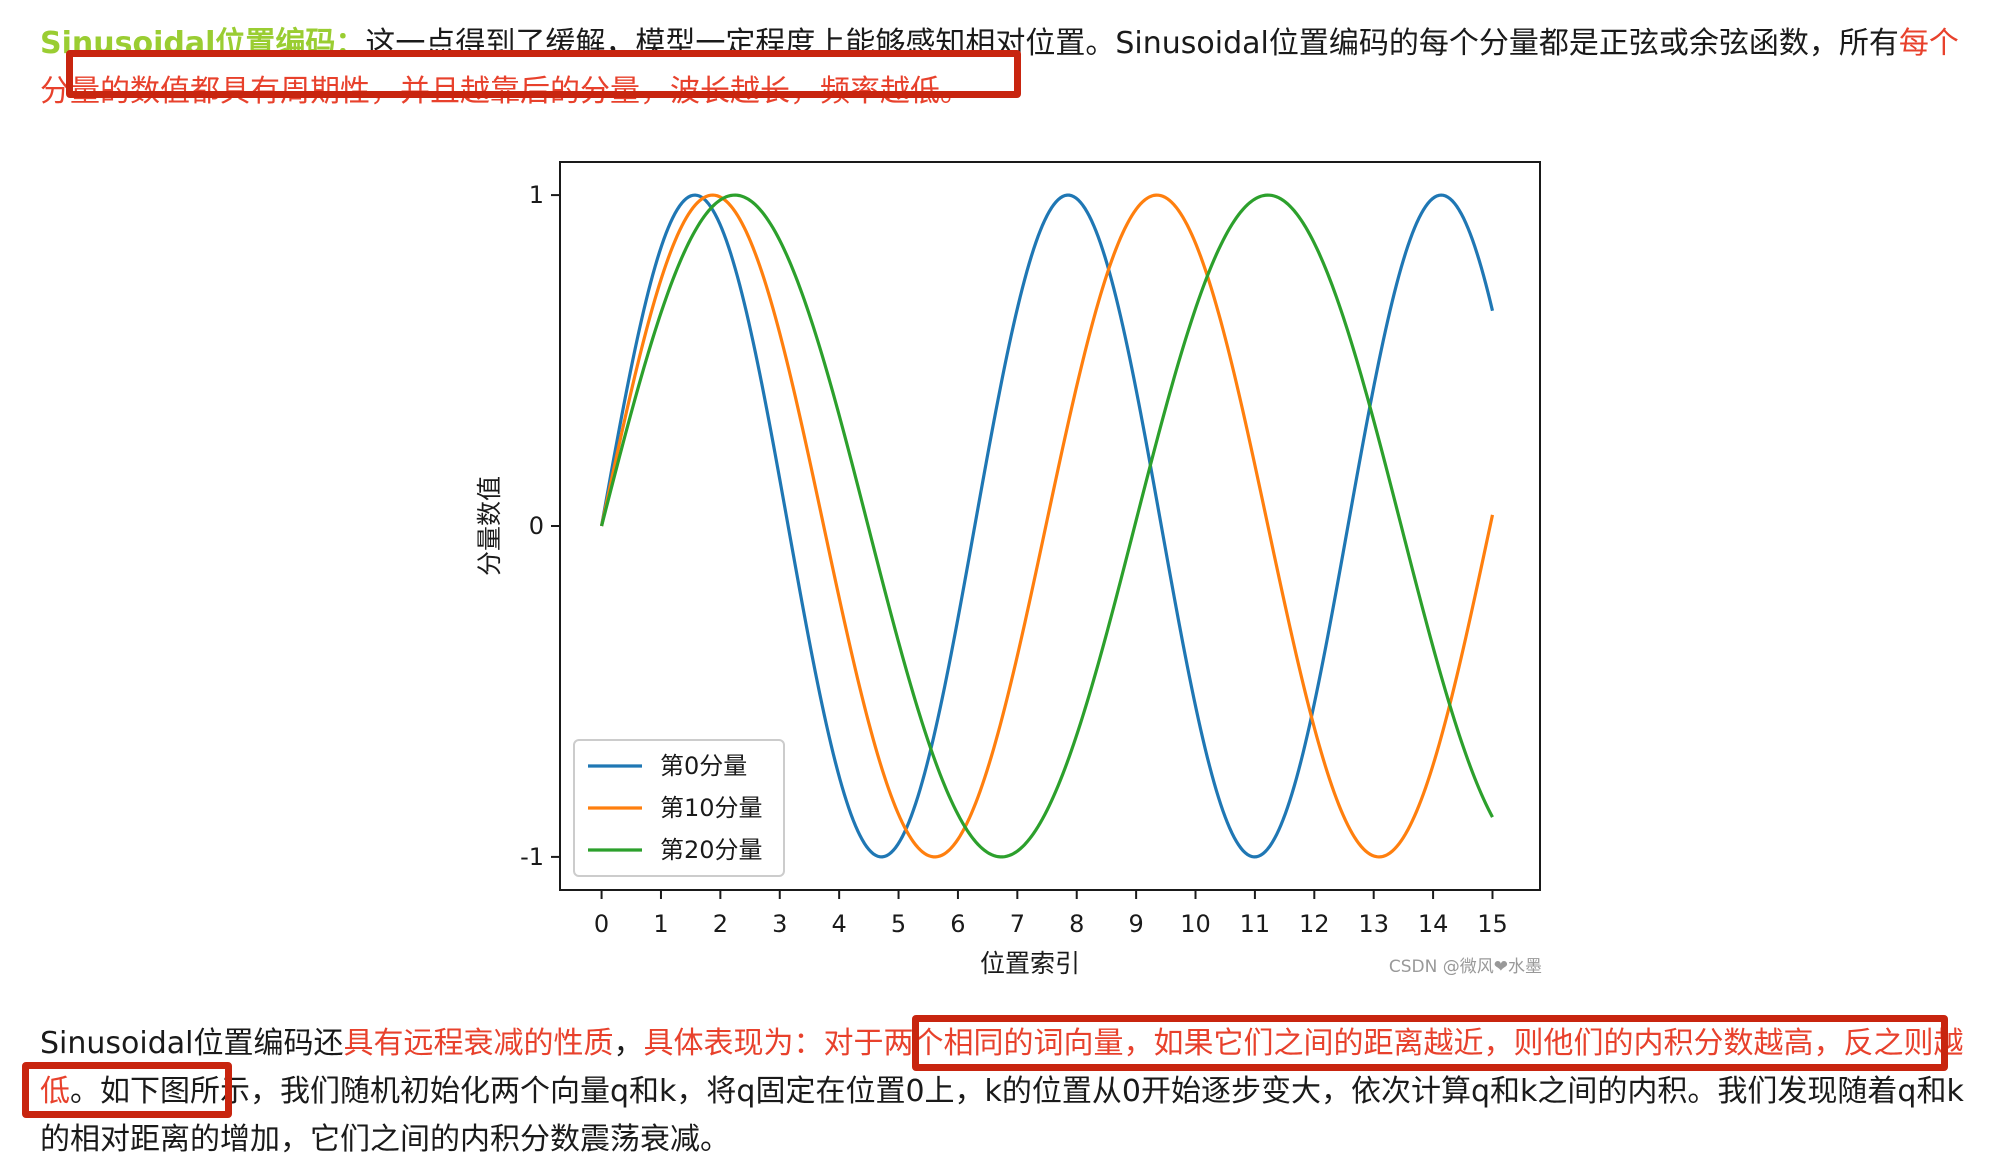 The width and height of the screenshot is (1992, 1168). I want to click on x-tick-label: 15, so click(1492, 924).